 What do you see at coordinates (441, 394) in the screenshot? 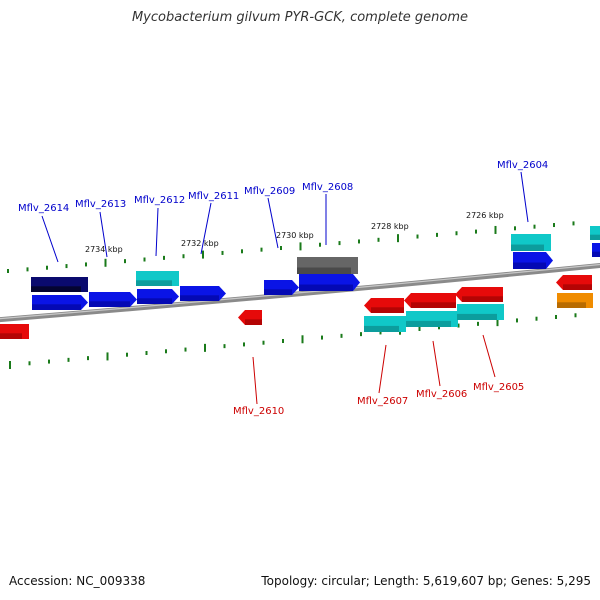
I see `gene-label-mflv-2606: Mflv_2606` at bounding box center [441, 394].